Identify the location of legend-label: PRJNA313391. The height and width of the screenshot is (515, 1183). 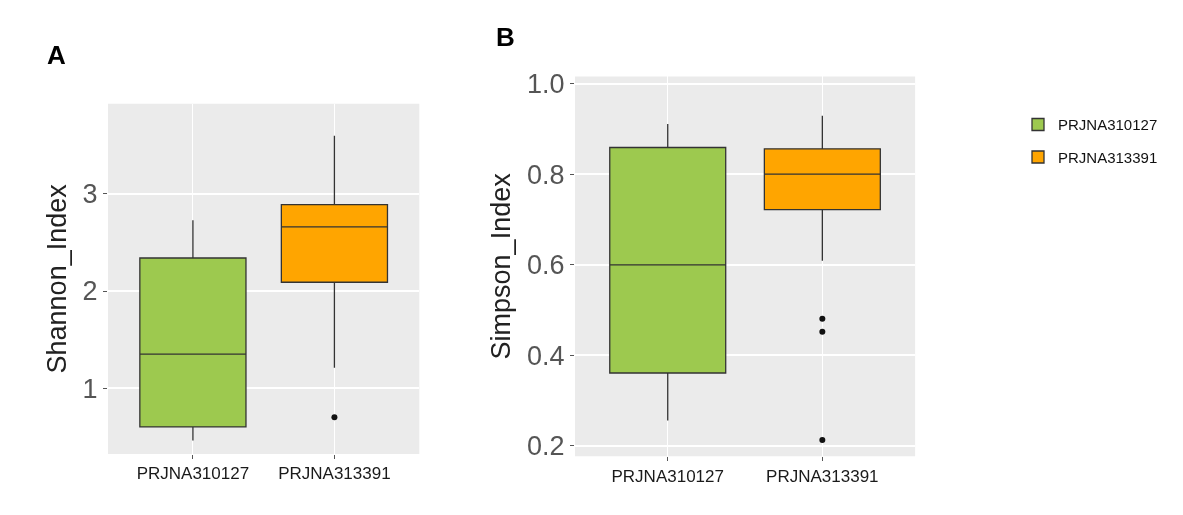
(1108, 157).